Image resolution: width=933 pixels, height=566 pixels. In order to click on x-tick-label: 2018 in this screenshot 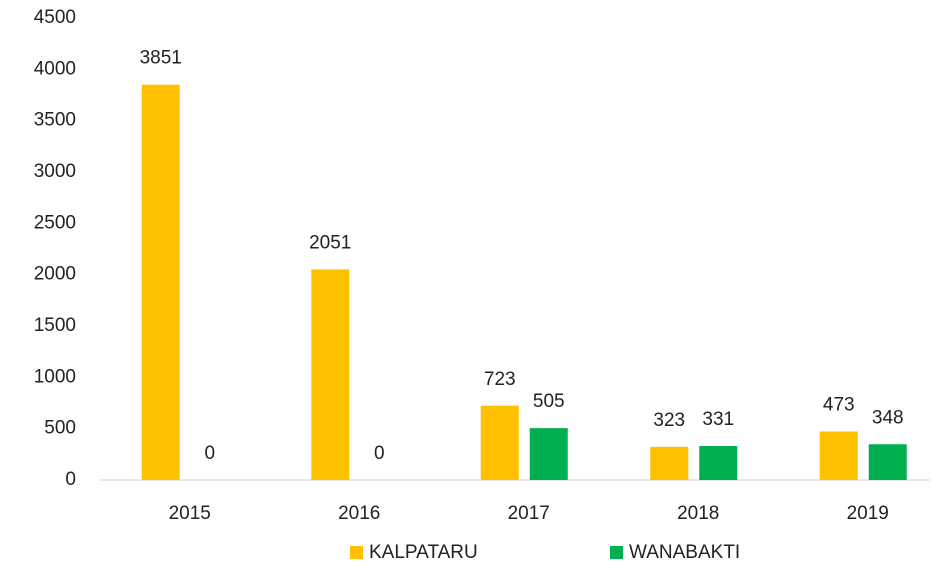, I will do `click(698, 513)`.